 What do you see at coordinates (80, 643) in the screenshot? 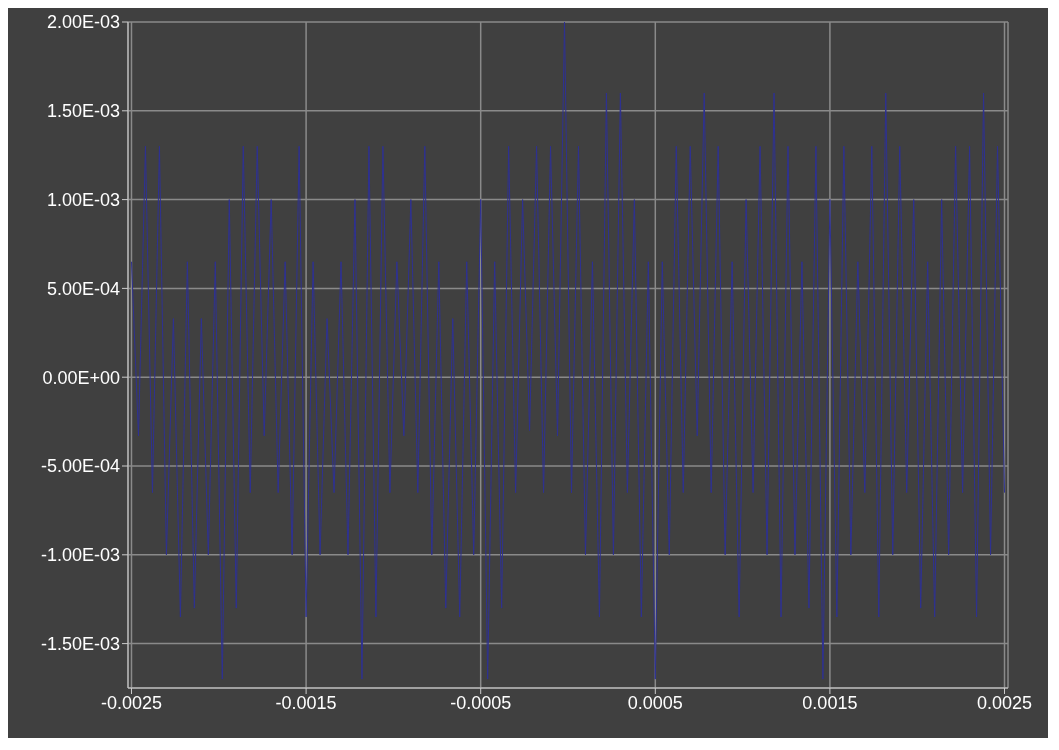
I see `y-tick-label: -1.50E-03` at bounding box center [80, 643].